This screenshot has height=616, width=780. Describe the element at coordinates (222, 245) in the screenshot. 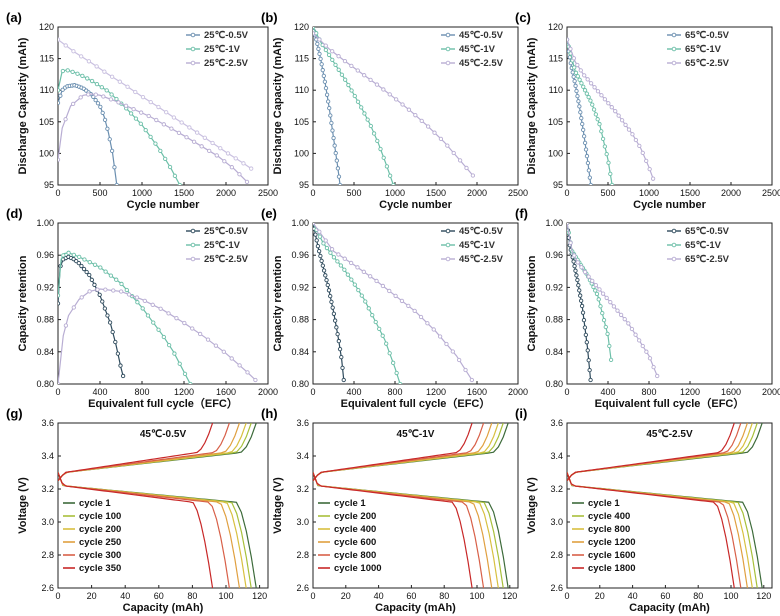

I see `legend-entry: 25℃-1V` at that location.